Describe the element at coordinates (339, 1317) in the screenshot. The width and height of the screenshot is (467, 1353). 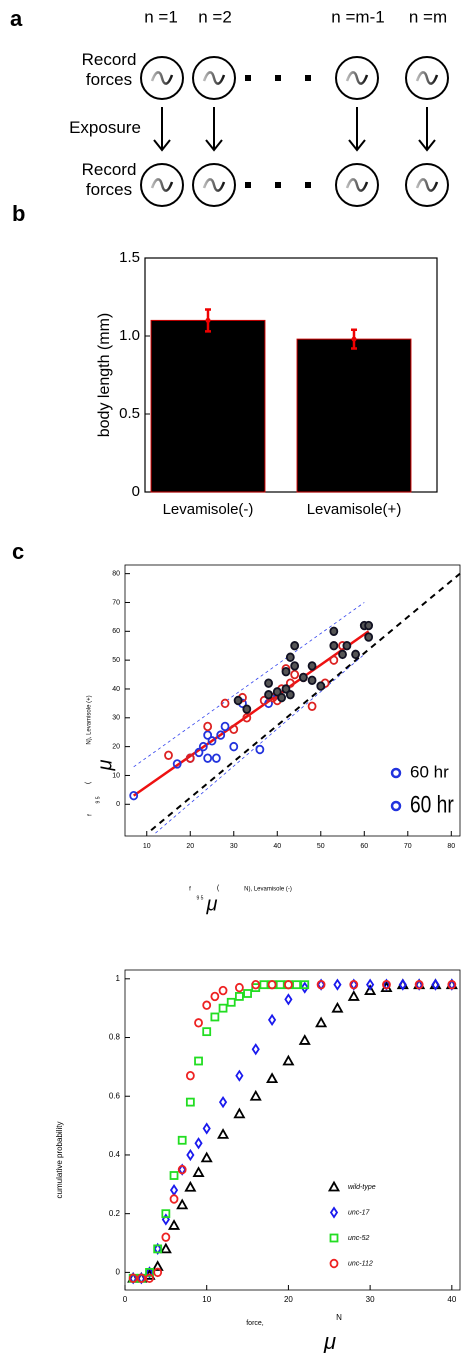
I see `x-axis-label: N` at that location.